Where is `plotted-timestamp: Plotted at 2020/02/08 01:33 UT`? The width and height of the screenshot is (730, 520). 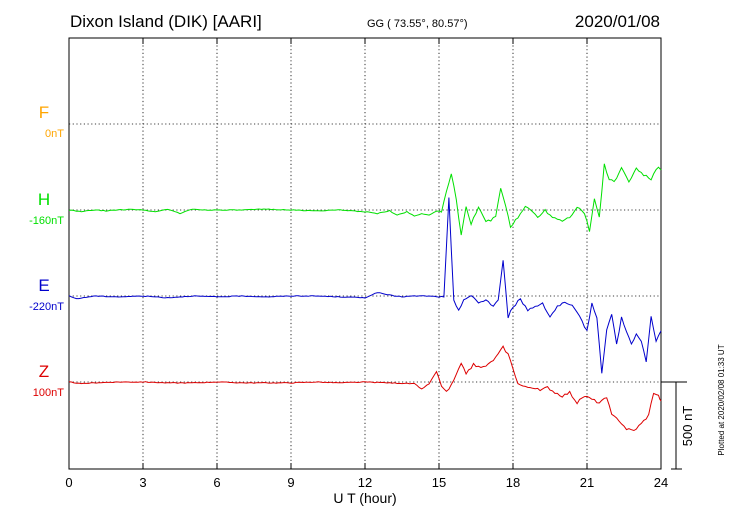
plotted-timestamp: Plotted at 2020/02/08 01:33 UT is located at coordinates (721, 399).